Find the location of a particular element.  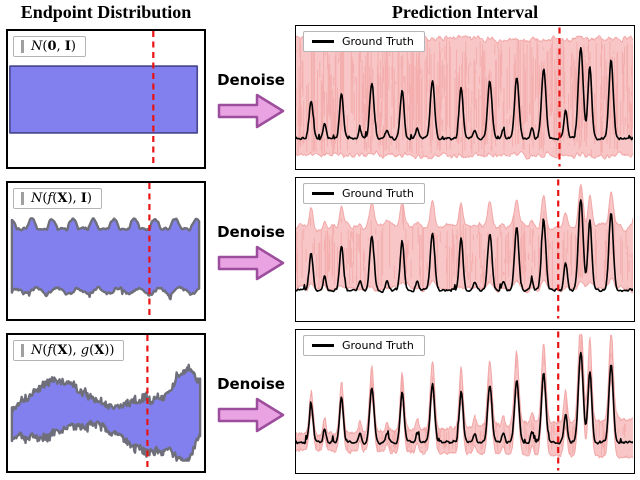

denoise-step-3: Denoise is located at coordinates (251, 404).